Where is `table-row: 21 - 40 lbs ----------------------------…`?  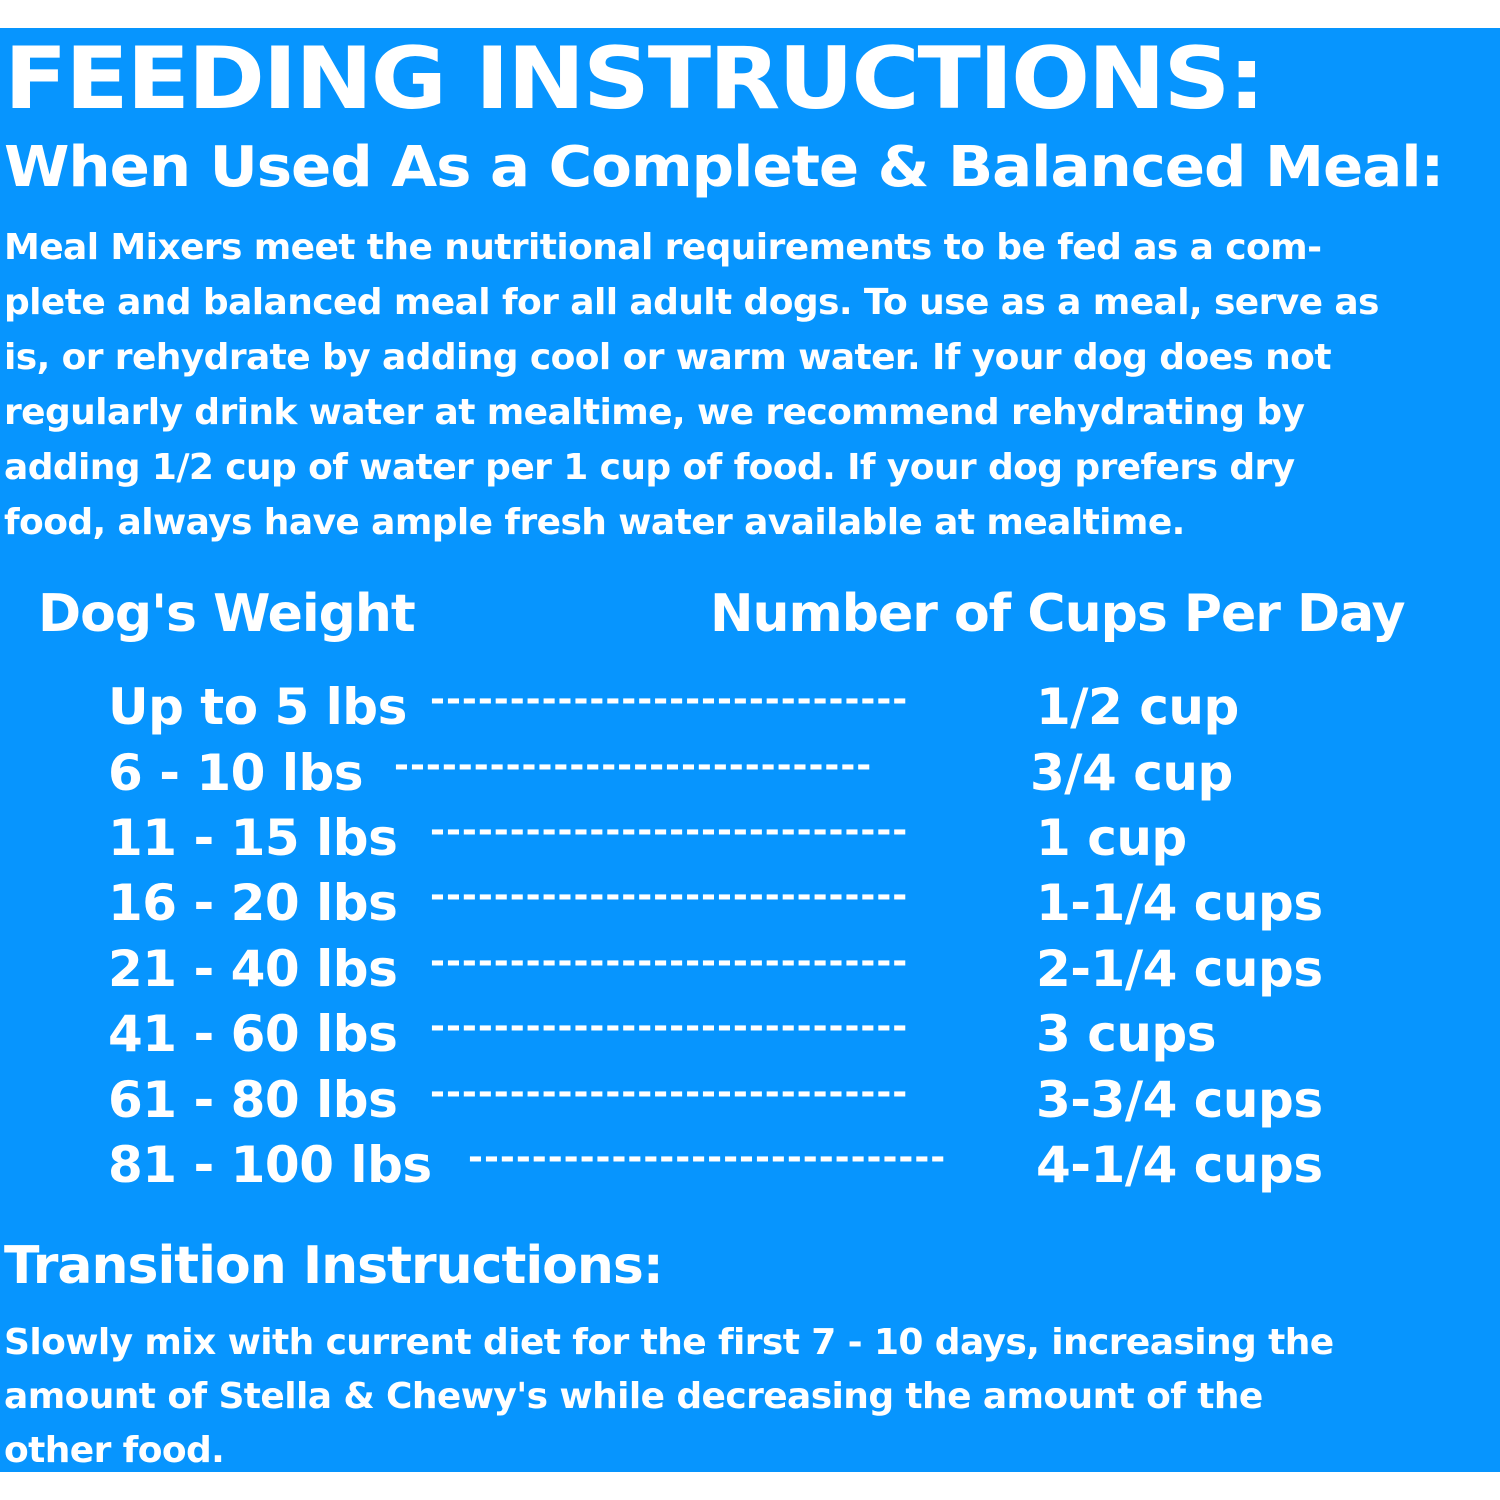 table-row: 21 - 40 lbs ----------------------------… is located at coordinates (715, 969).